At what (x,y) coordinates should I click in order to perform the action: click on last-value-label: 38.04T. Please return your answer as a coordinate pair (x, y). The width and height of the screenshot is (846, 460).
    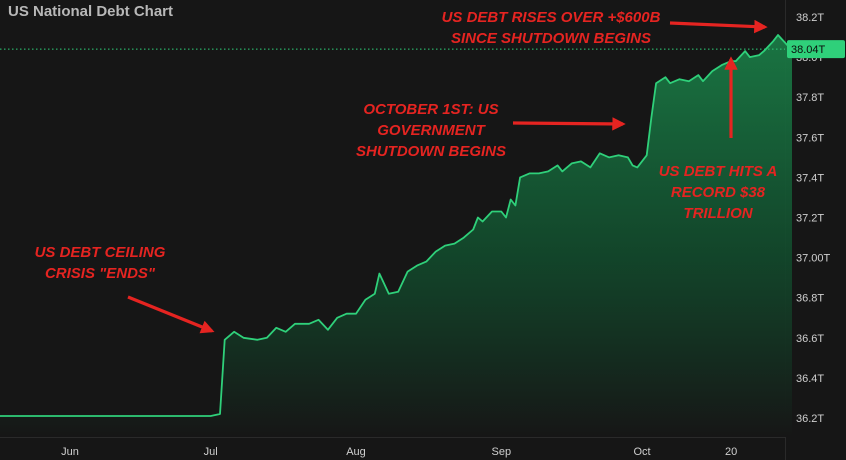
    Looking at the image, I should click on (808, 50).